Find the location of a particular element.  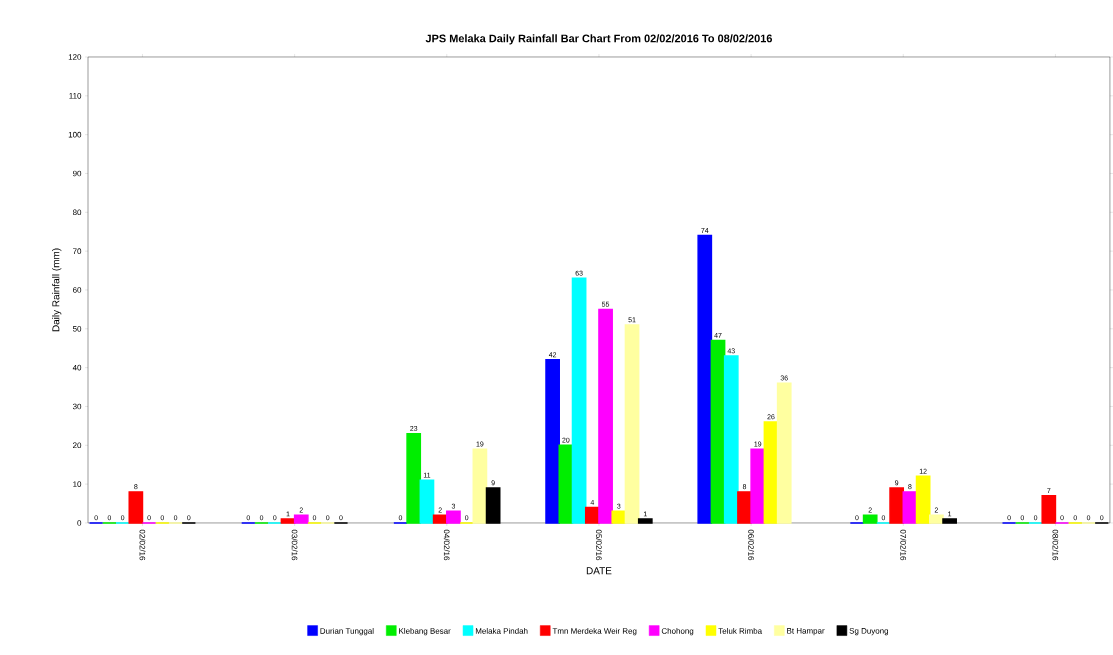

x-axis-title: DATE is located at coordinates (599, 571).